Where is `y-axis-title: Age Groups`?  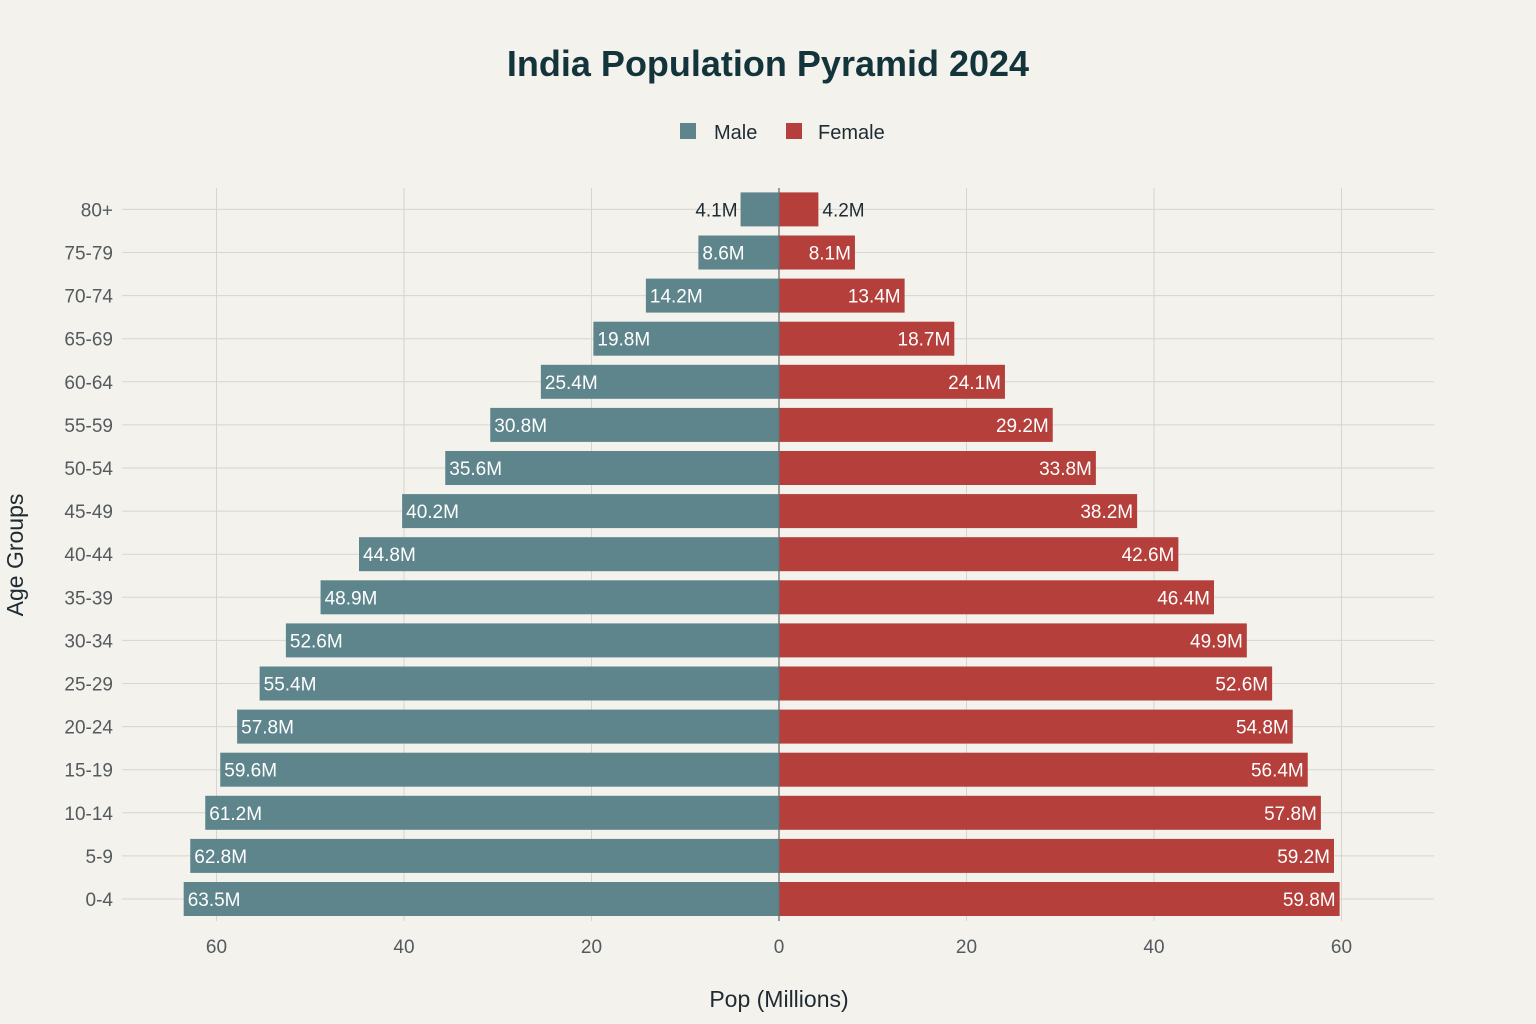
y-axis-title: Age Groups is located at coordinates (15, 555).